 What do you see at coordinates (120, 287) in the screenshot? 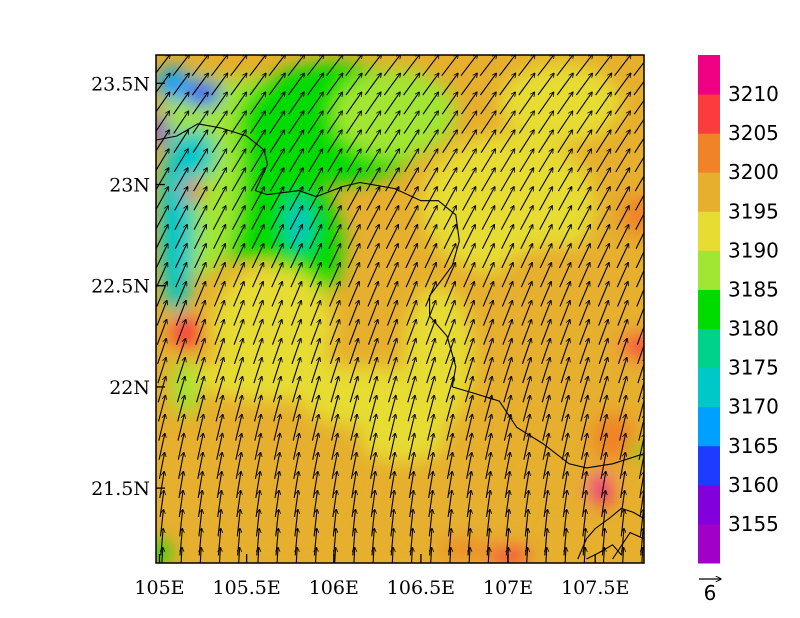
I see `y-tick-label-2: 22.5N` at bounding box center [120, 287].